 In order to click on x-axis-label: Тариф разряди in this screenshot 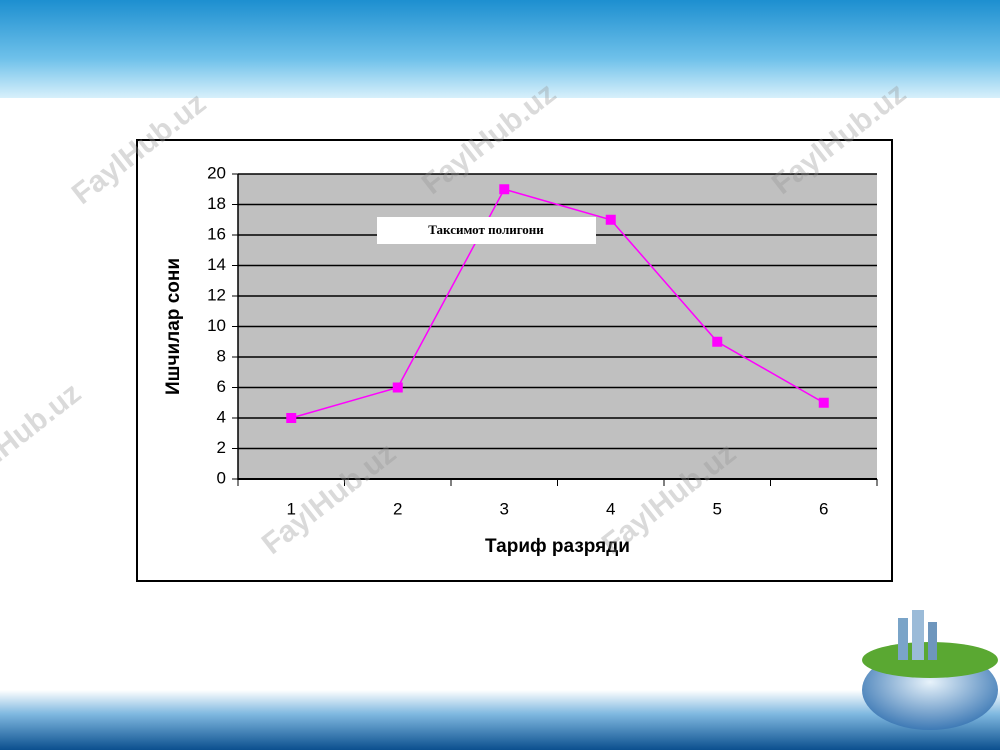, I will do `click(557, 546)`.